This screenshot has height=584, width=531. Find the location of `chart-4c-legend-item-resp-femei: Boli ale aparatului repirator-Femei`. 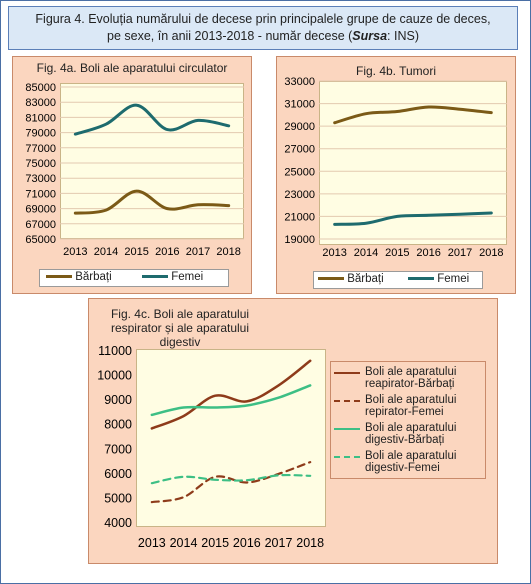

chart-4c-legend-item-resp-femei: Boli ale aparatului repirator-Femei is located at coordinates (409, 406).